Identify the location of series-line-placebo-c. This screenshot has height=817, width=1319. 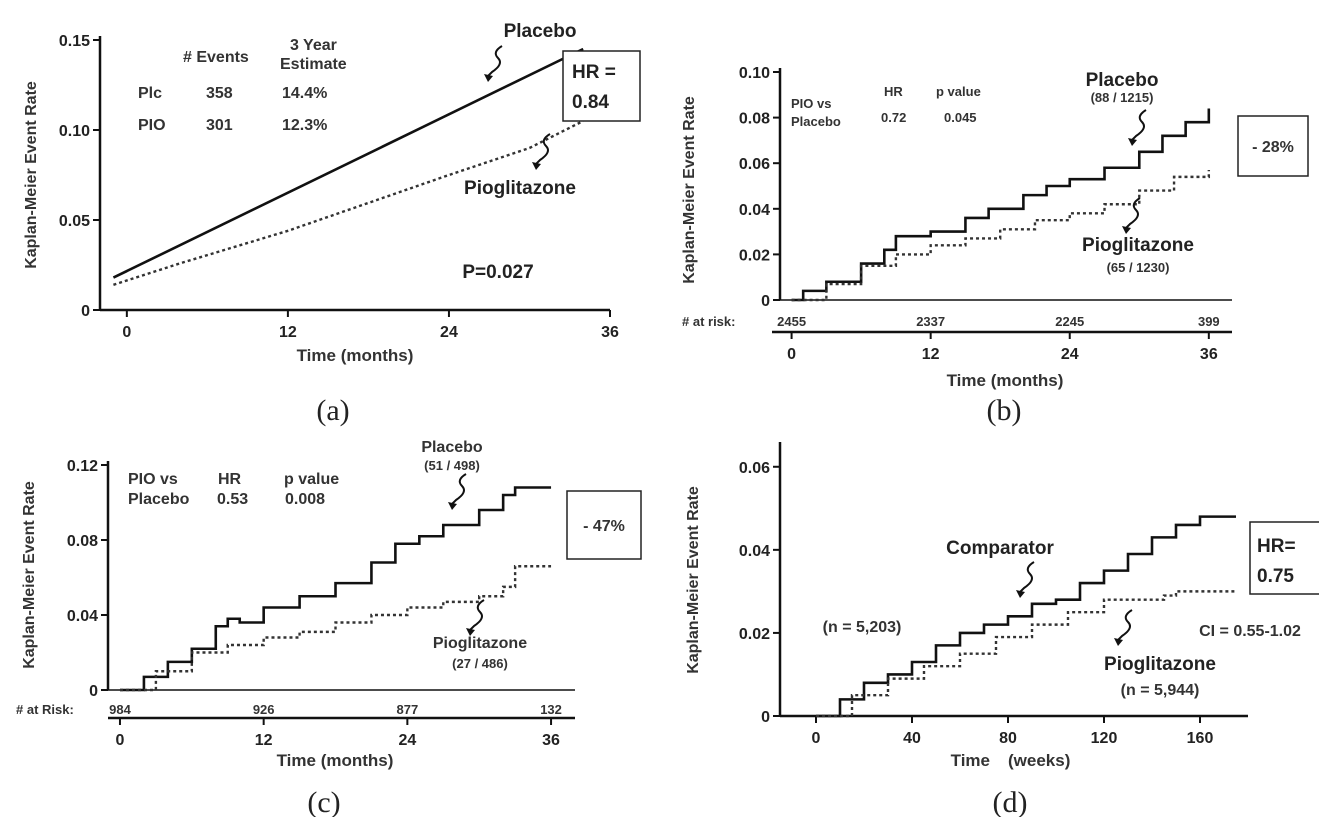
(335, 589).